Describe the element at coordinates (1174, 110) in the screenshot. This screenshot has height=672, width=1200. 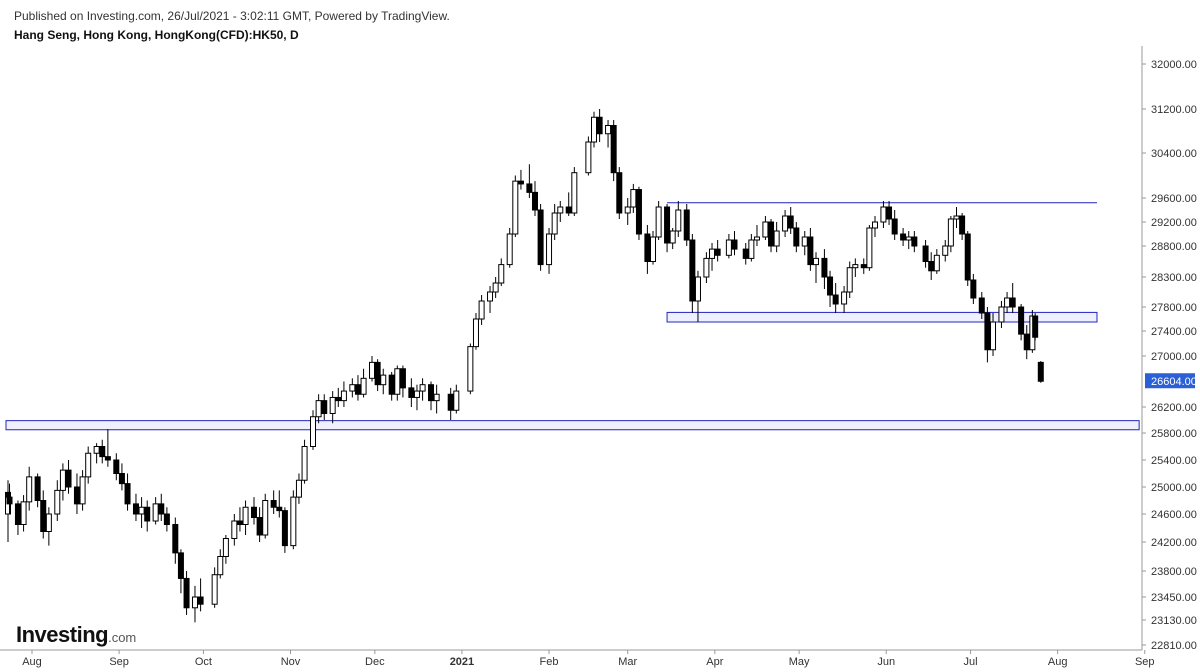
I see `y-tick-label: 31200.00` at that location.